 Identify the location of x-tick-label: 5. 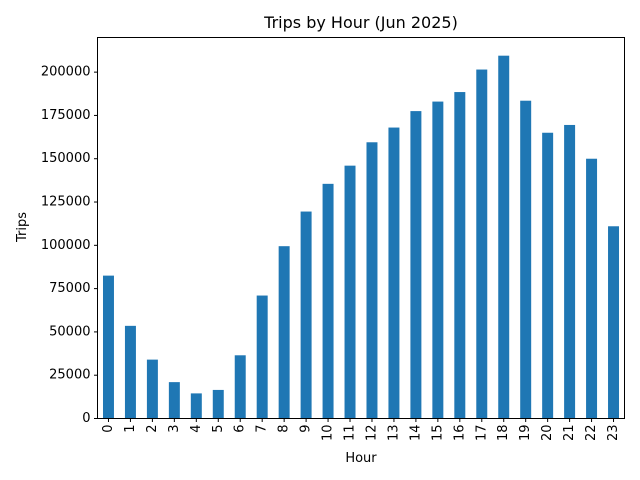
(218, 429).